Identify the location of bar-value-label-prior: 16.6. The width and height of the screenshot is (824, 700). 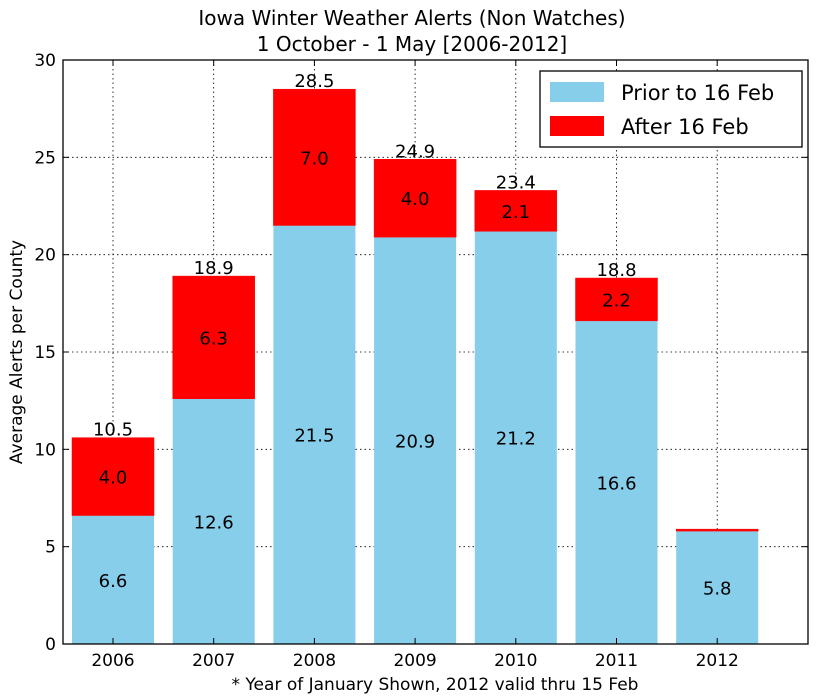
(616, 483).